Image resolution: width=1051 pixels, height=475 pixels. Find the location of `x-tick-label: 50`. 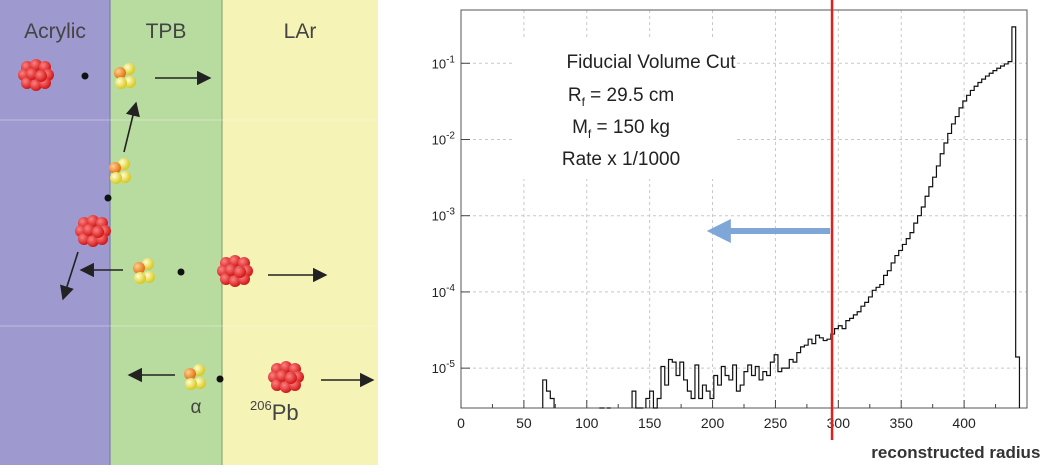

x-tick-label: 50 is located at coordinates (524, 423).